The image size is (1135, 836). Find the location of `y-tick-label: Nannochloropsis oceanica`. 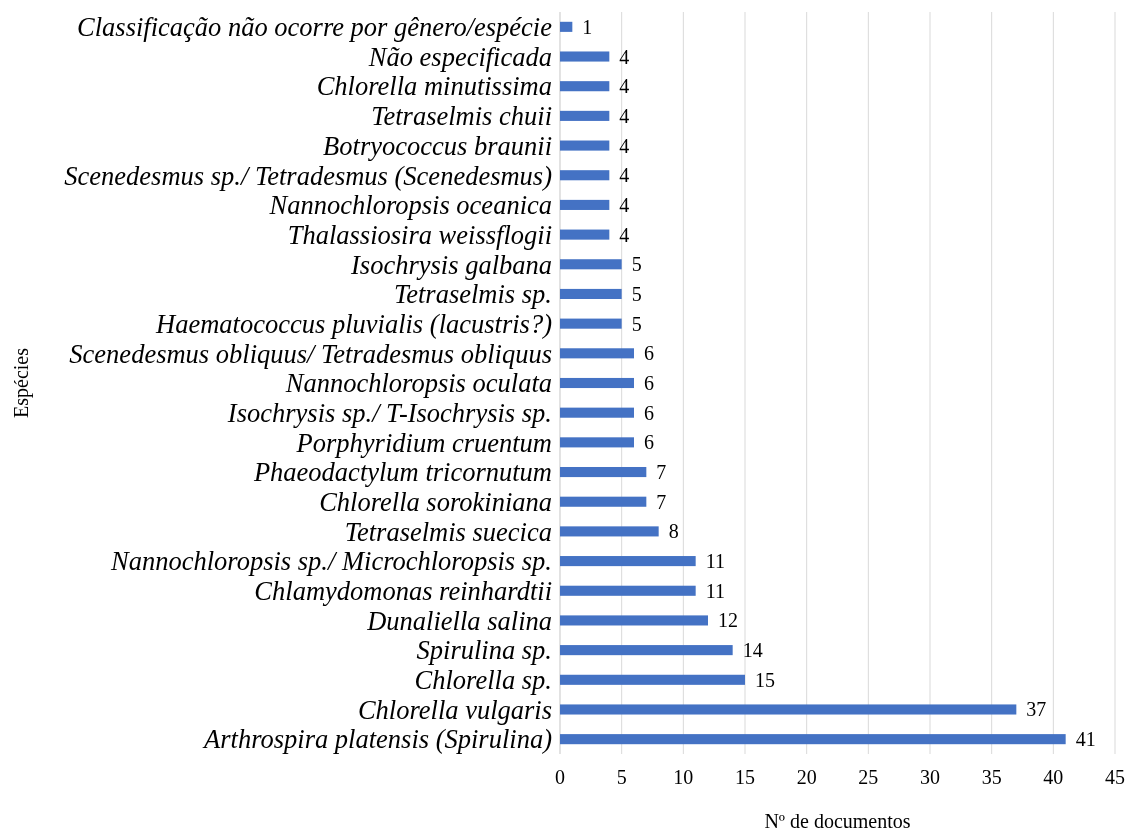

y-tick-label: Nannochloropsis oceanica is located at coordinates (410, 205).